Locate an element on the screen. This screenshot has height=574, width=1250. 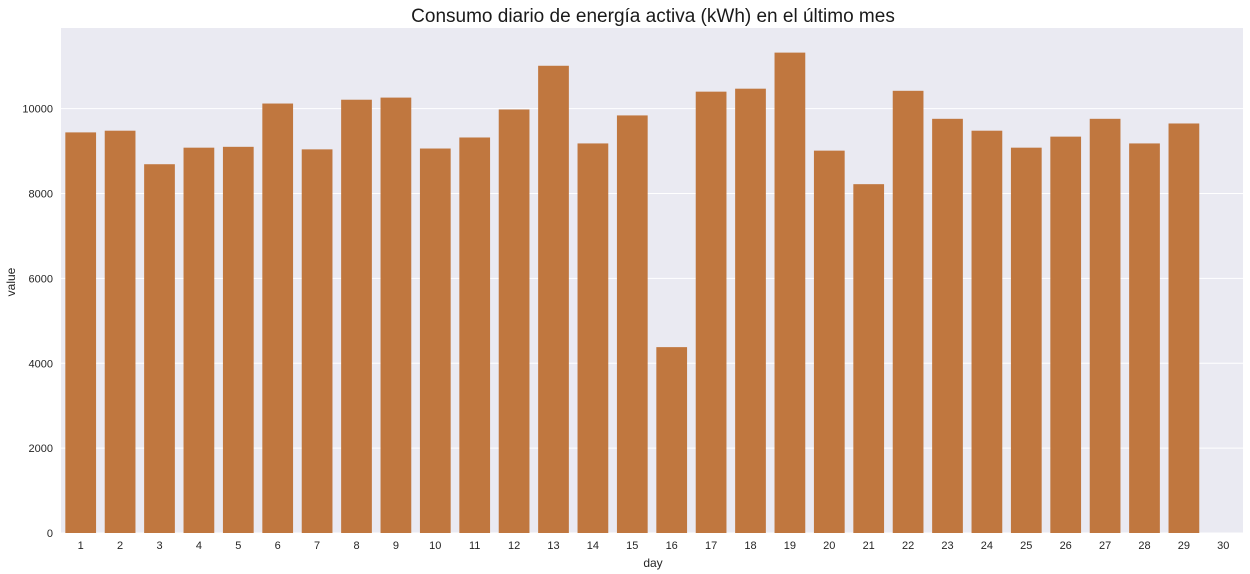
x-tick-label: 30 is located at coordinates (1223, 546).